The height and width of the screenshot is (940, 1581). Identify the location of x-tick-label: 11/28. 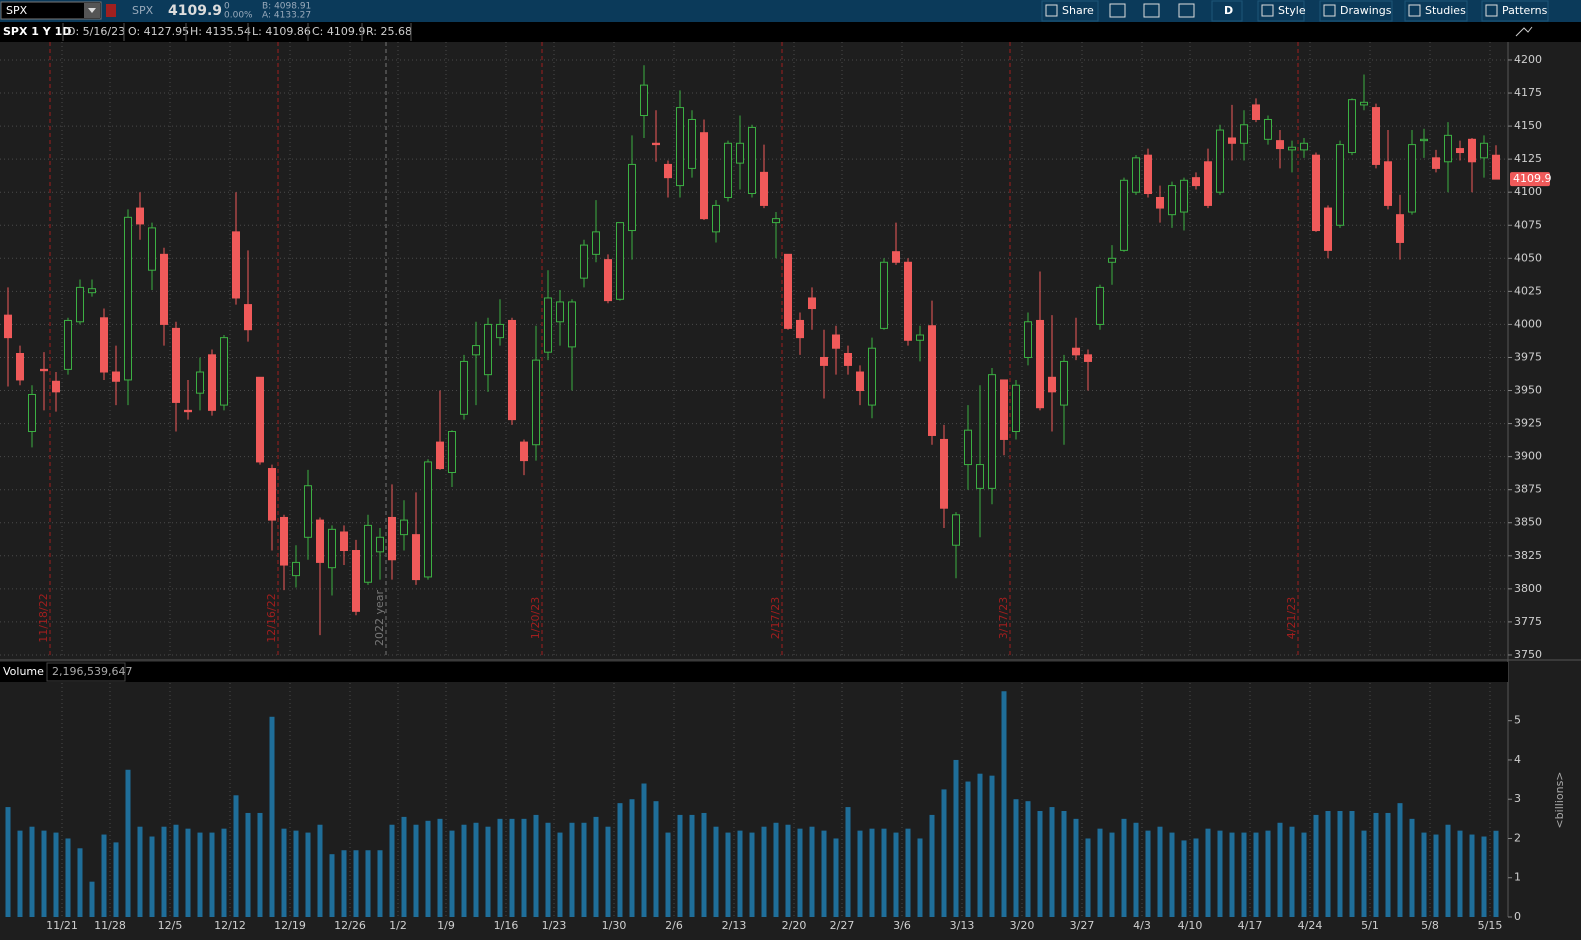
(110, 925).